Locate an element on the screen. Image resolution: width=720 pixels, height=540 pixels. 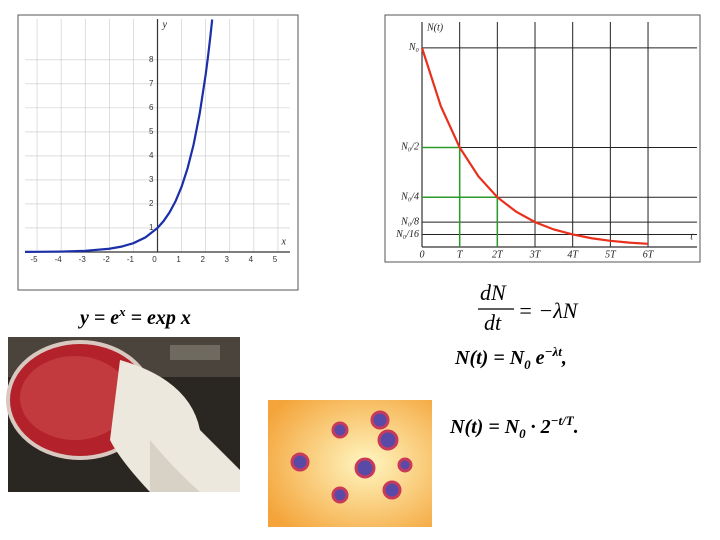
x-tick-label: -2 is located at coordinates (107, 259).